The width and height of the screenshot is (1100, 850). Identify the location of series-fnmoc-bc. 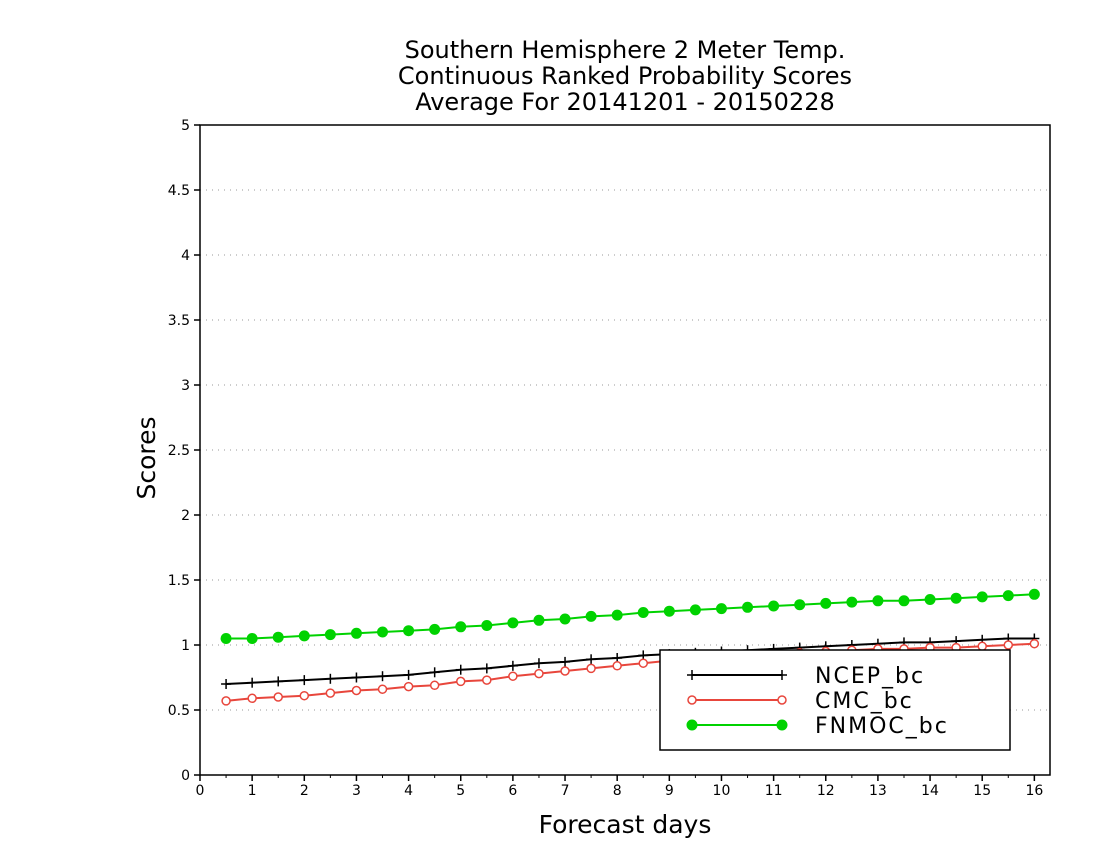
(630, 616).